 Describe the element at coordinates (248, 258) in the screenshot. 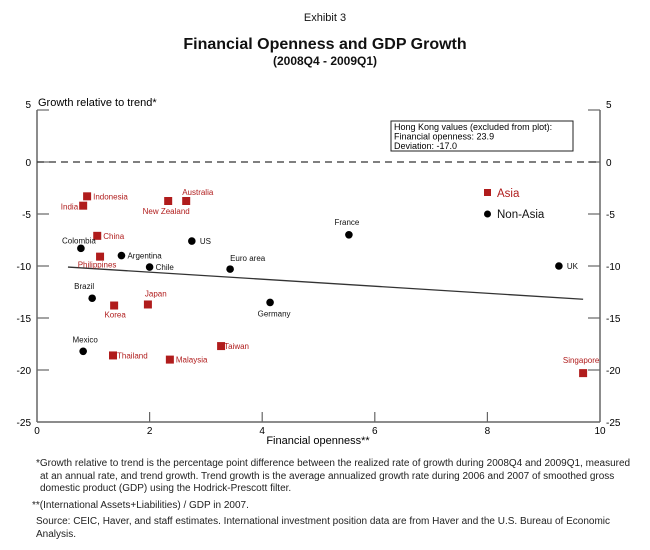

I see `point-label-euro-area: Euro area` at that location.